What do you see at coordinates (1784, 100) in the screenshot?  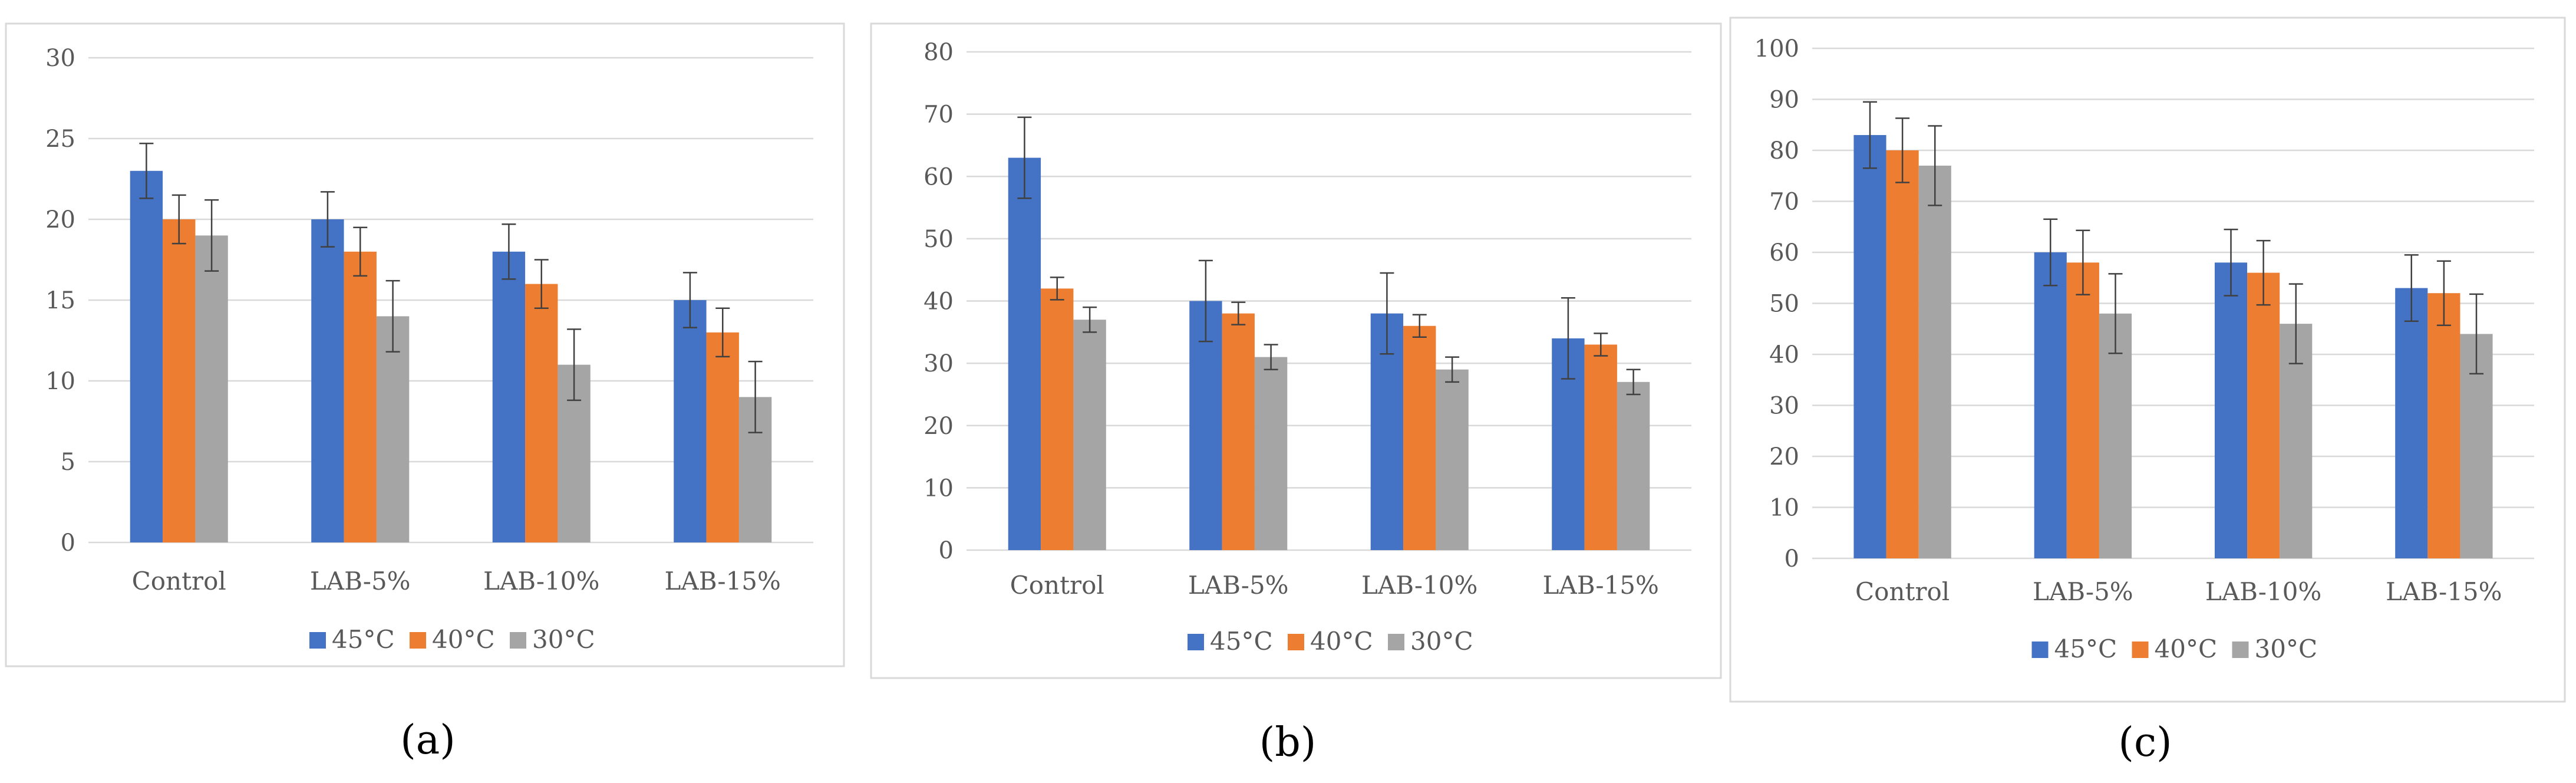 I see `y-tick-label: 90` at bounding box center [1784, 100].